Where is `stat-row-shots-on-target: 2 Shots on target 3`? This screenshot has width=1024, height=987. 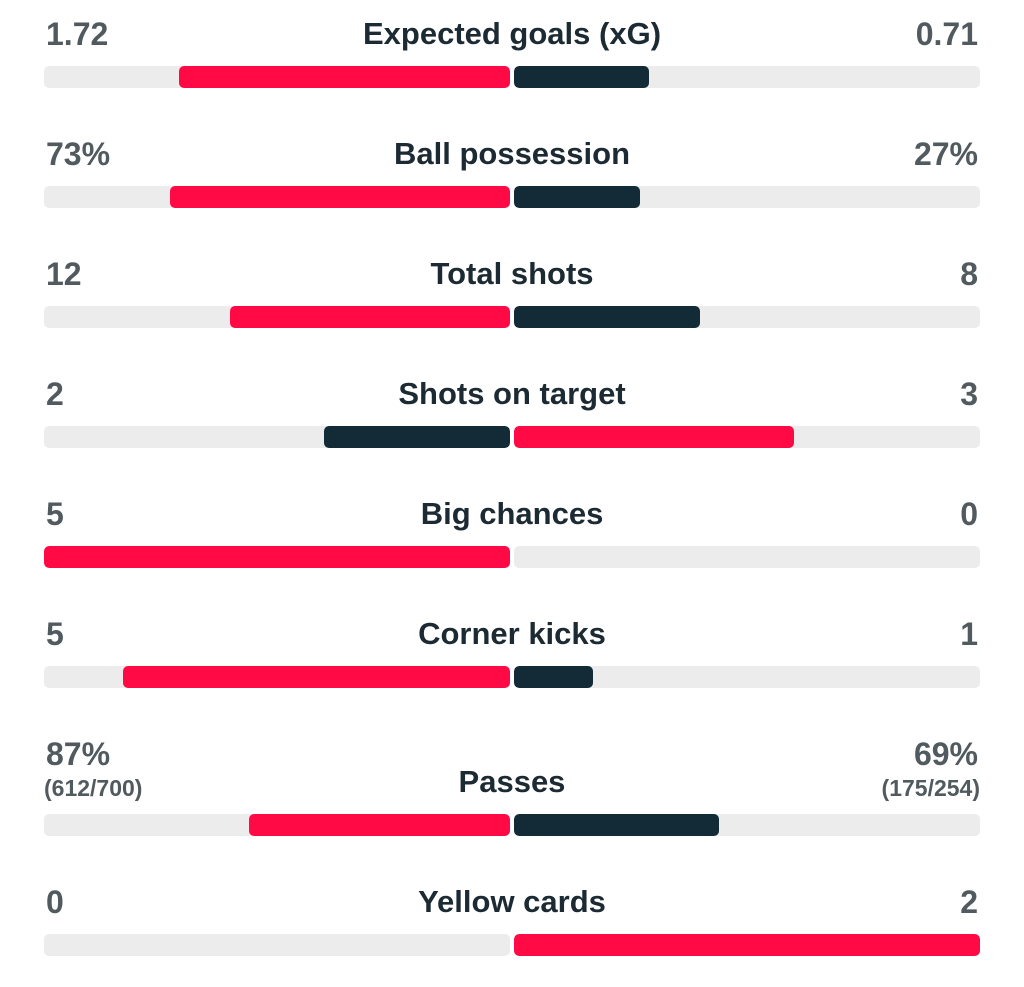
stat-row-shots-on-target: 2 Shots on target 3 is located at coordinates (512, 411).